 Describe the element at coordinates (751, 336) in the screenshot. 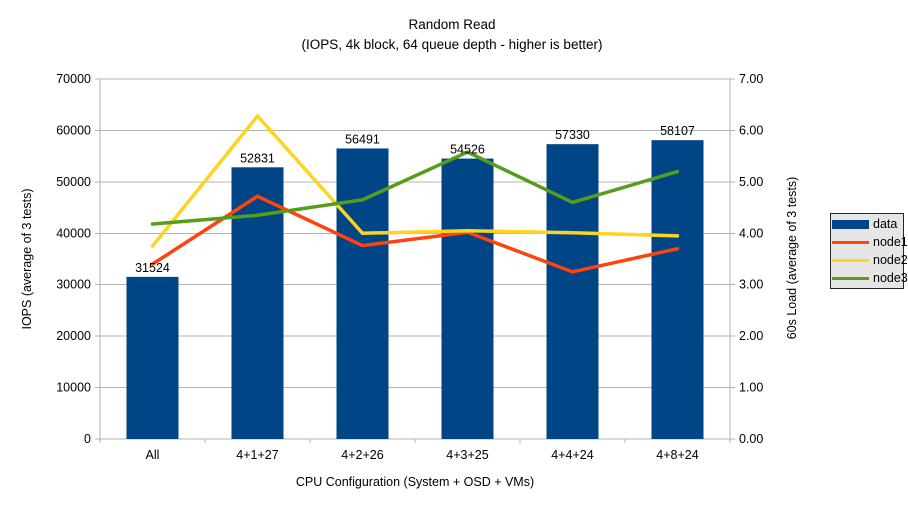

I see `right-tick-label: 2.00` at that location.